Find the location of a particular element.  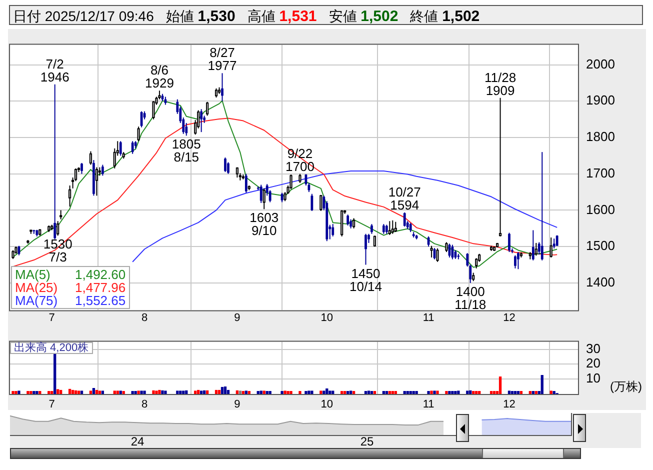

chart-title: 日付 2025/12/17 09:46 is located at coordinates (83, 16).